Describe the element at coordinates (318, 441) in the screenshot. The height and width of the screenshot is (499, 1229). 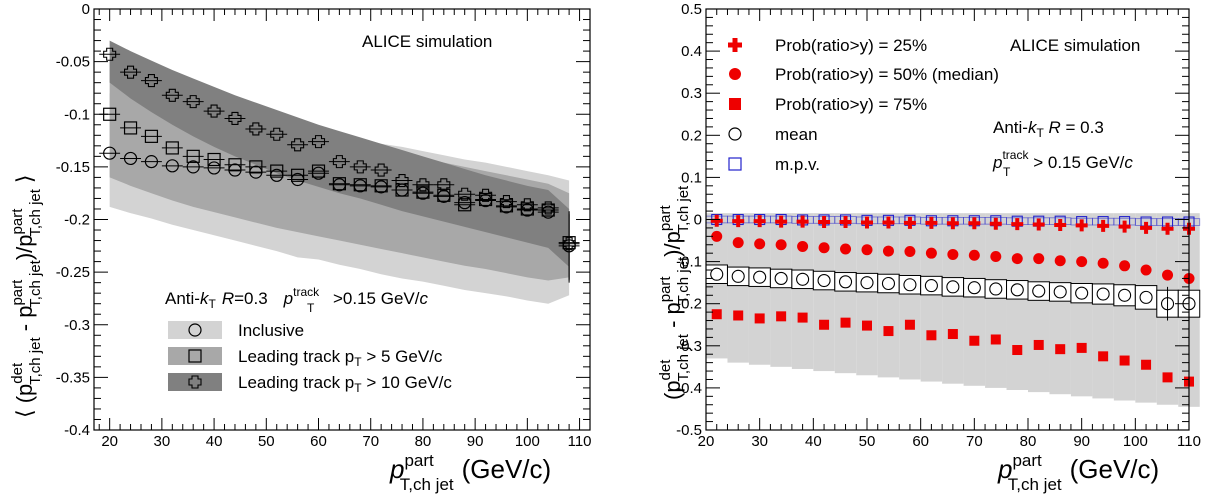
I see `x-tick-label: 60` at that location.